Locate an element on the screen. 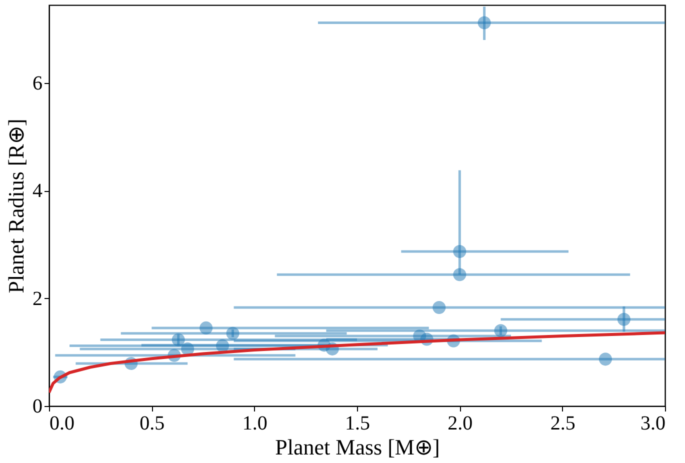  y-tick-label: 2 is located at coordinates (37, 299).